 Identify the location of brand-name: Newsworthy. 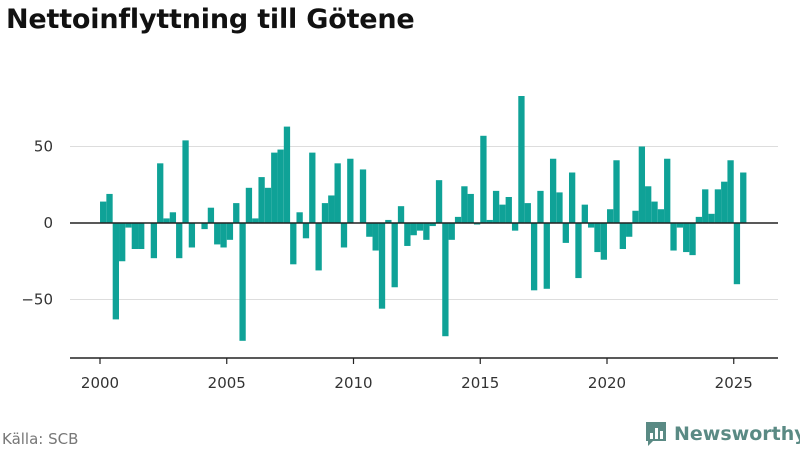
(737, 434).